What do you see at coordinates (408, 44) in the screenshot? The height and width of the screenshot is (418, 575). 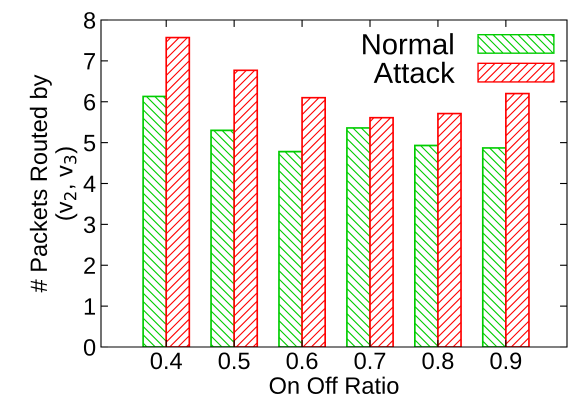 I see `legend-label: Normal` at bounding box center [408, 44].